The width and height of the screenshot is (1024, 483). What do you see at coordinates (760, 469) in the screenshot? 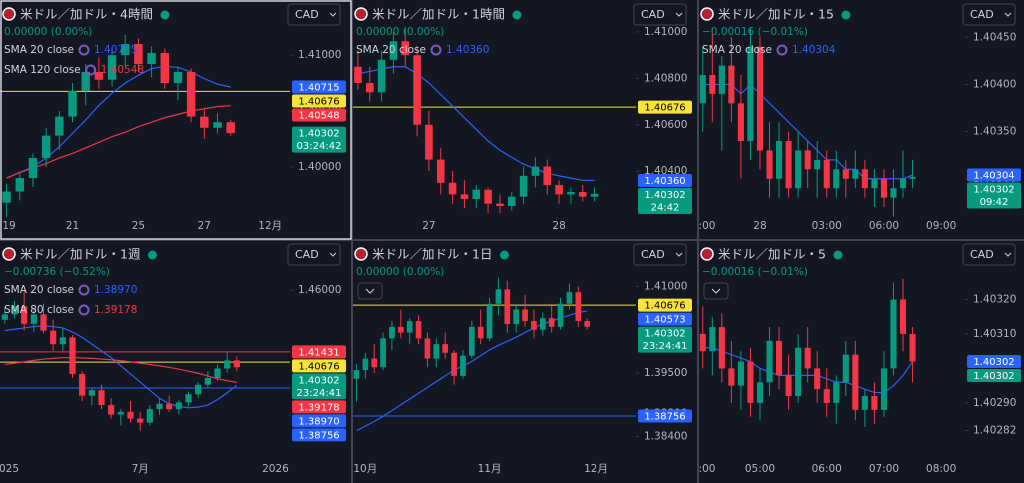
I see `x-tick-label: 05:00` at bounding box center [760, 469].